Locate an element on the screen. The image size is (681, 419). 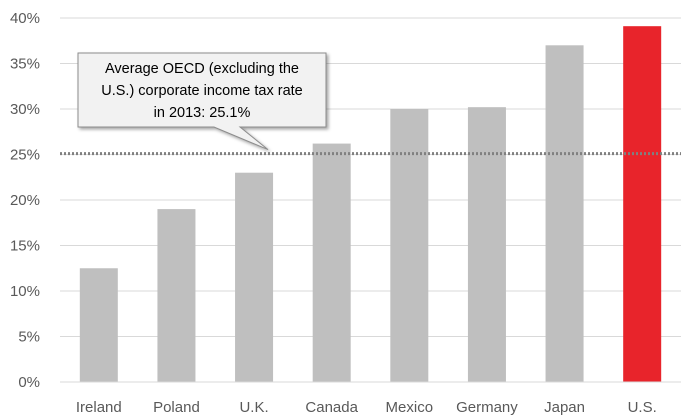
bar-ireland is located at coordinates (98, 325).